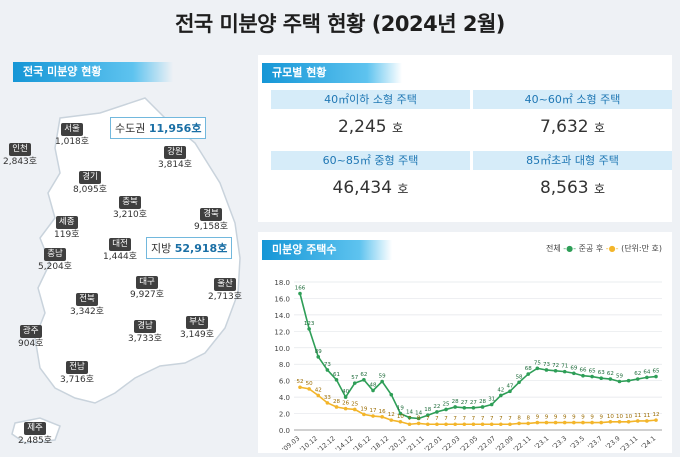  What do you see at coordinates (211, 220) in the screenshot?
I see `region-gyeongbuk: 경북 9,158호` at bounding box center [211, 220].